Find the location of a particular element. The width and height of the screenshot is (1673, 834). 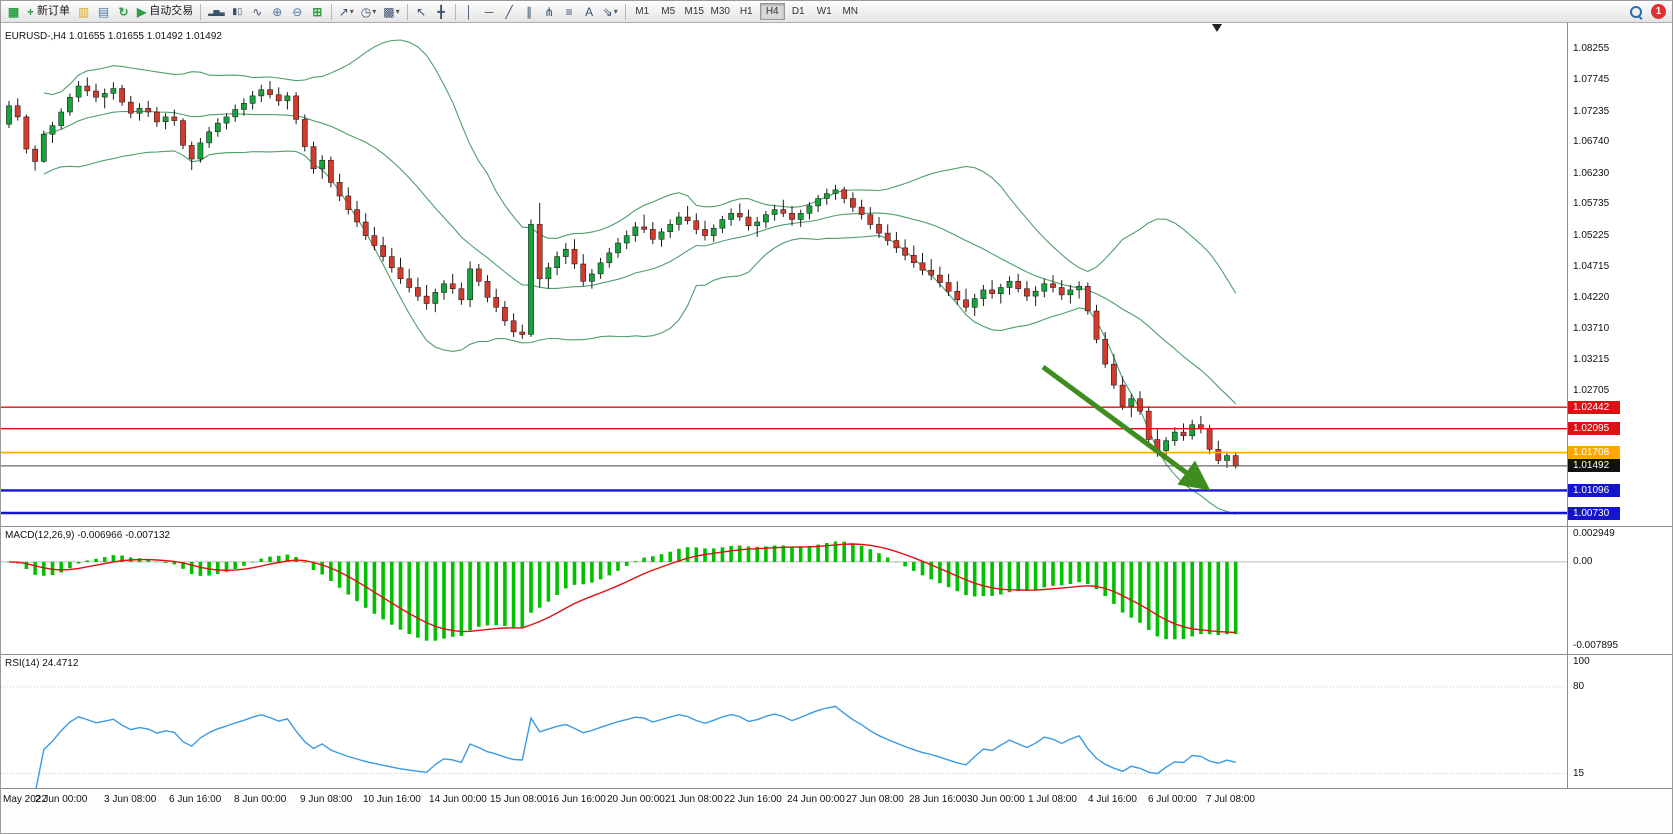

macd-chart is located at coordinates (784, 590).